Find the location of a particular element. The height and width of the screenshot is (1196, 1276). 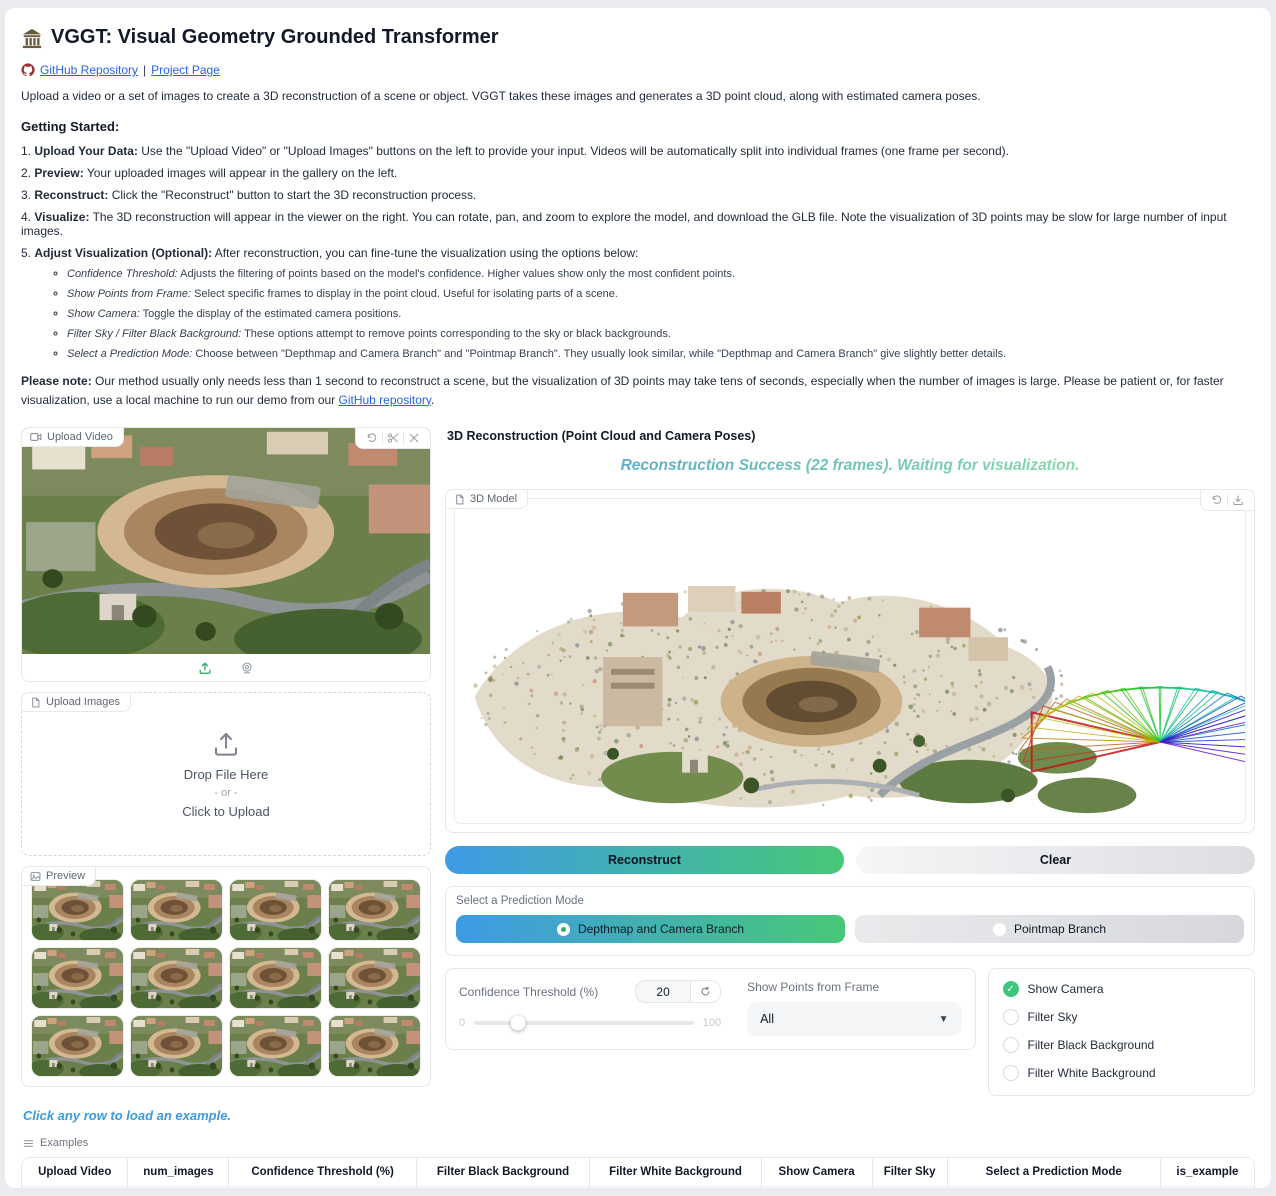

uploaded-video-frame is located at coordinates (226, 541).